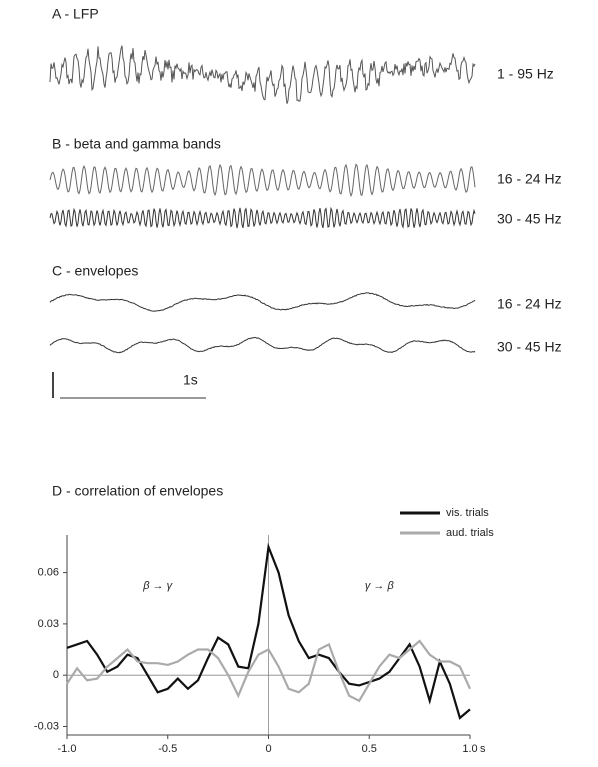 The width and height of the screenshot is (598, 767). Describe the element at coordinates (167, 749) in the screenshot. I see `x-tick-label: -0.5` at that location.